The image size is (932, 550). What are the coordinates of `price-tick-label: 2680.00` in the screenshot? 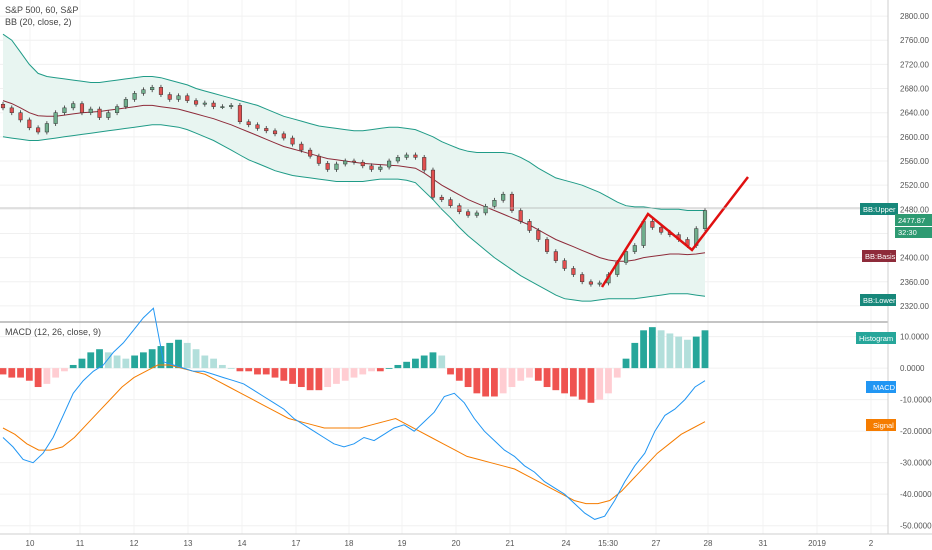 It's located at (914, 89).